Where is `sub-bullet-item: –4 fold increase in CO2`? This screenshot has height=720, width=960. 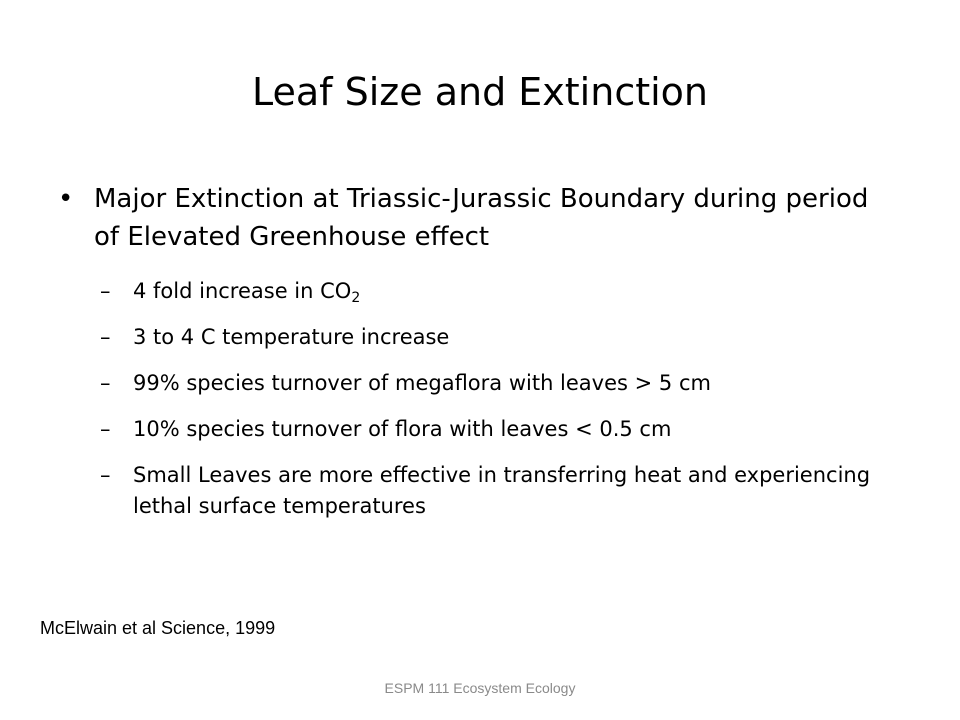 sub-bullet-item: –4 fold increase in CO2 is located at coordinates (500, 291).